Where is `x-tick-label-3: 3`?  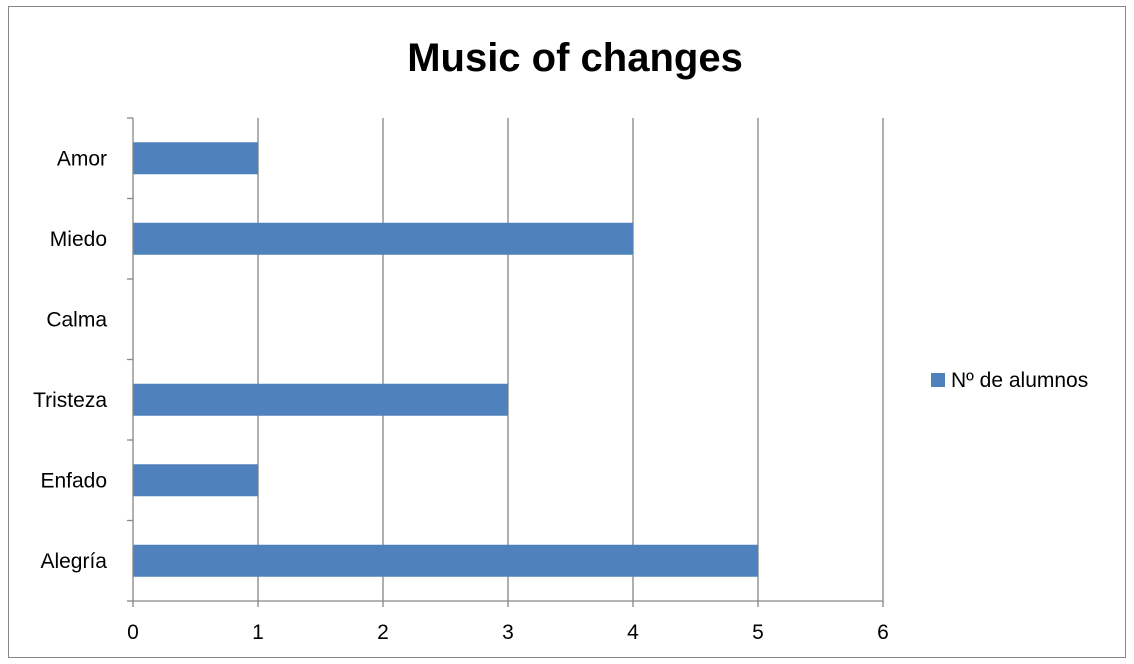 x-tick-label-3: 3 is located at coordinates (508, 632).